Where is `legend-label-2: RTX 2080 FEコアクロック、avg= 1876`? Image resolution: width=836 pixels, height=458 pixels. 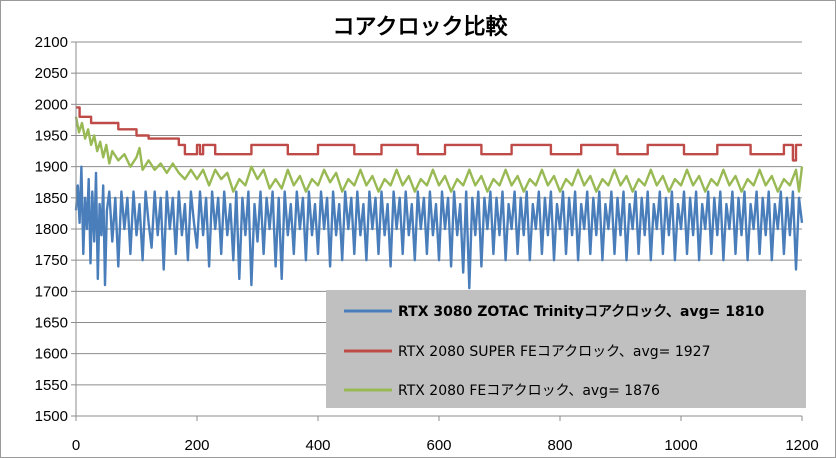
legend-label-2: RTX 2080 FEコアクロック、avg= 1876 is located at coordinates (529, 391).